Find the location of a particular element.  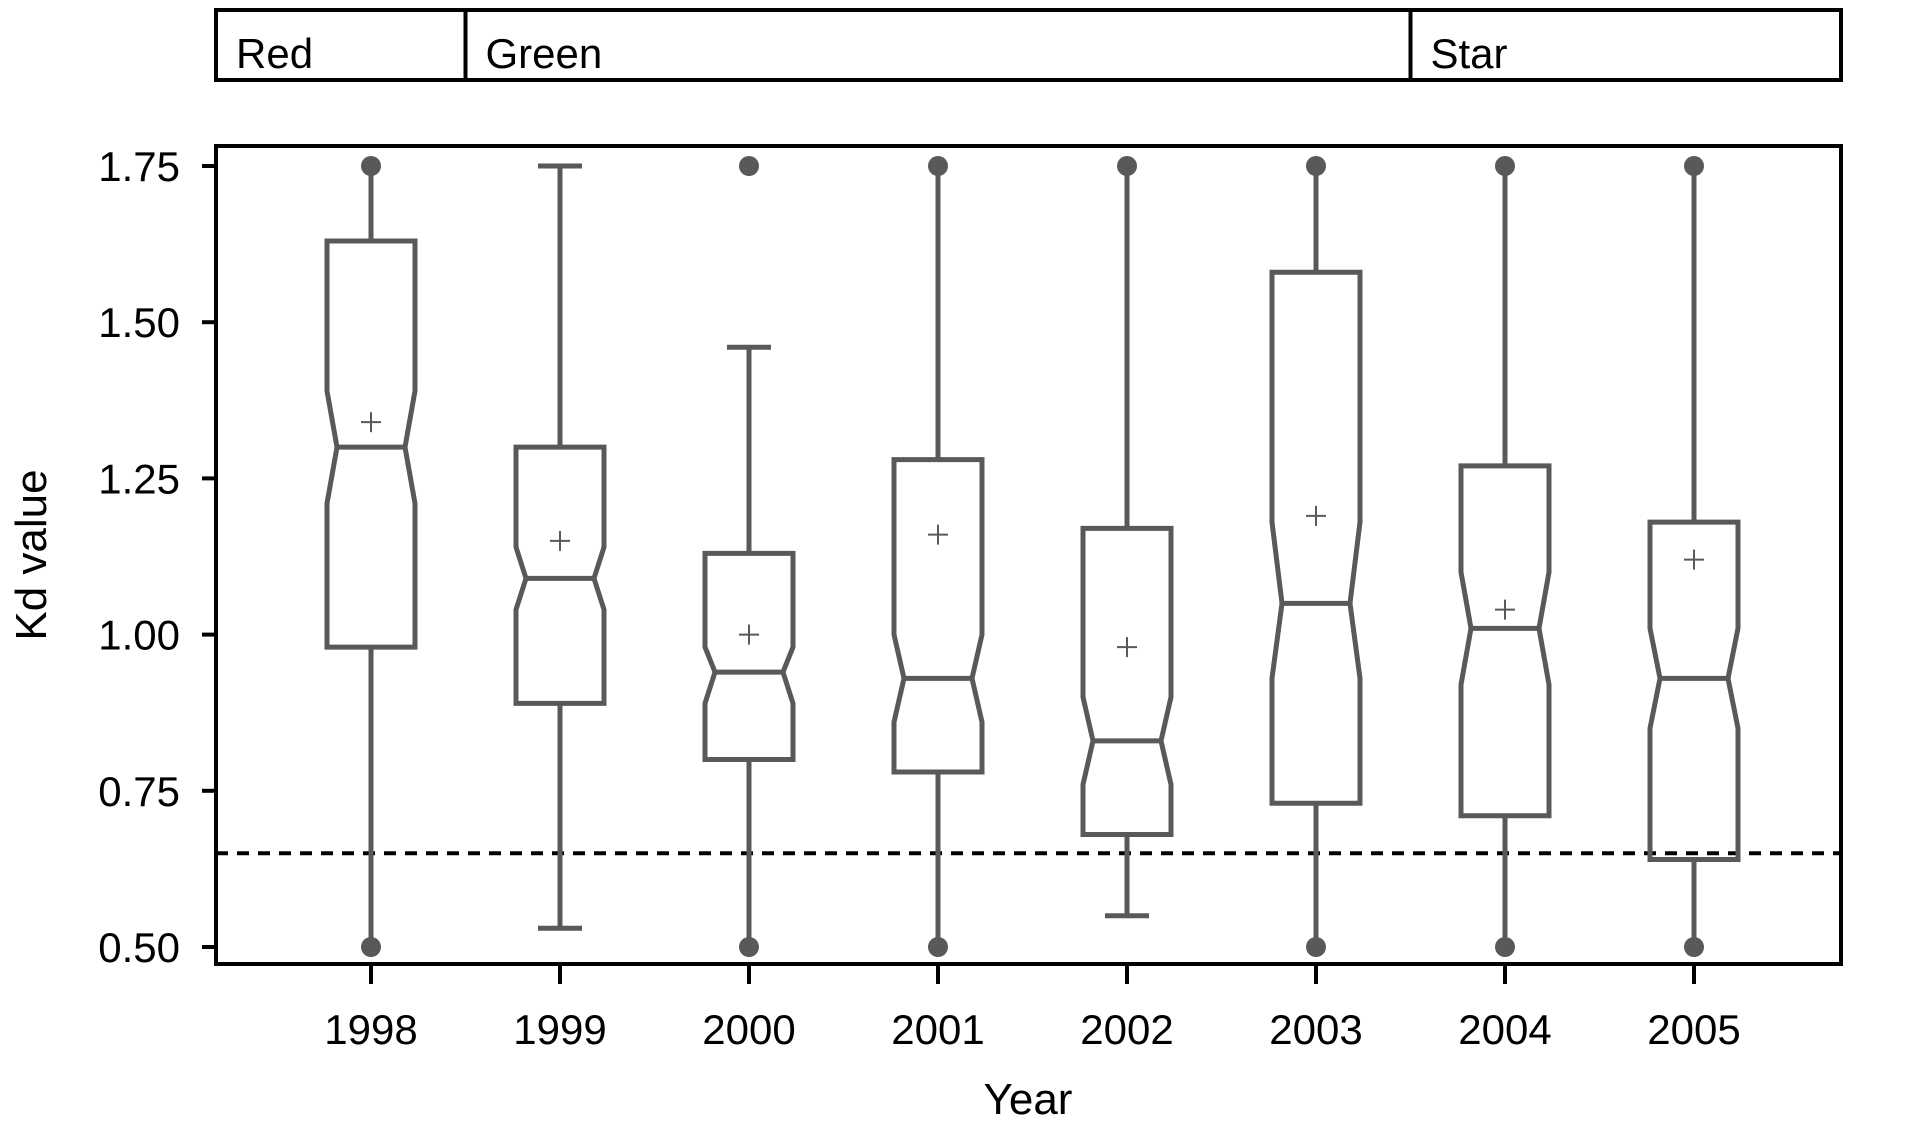

y-tick-label: 1.75 is located at coordinates (139, 166).